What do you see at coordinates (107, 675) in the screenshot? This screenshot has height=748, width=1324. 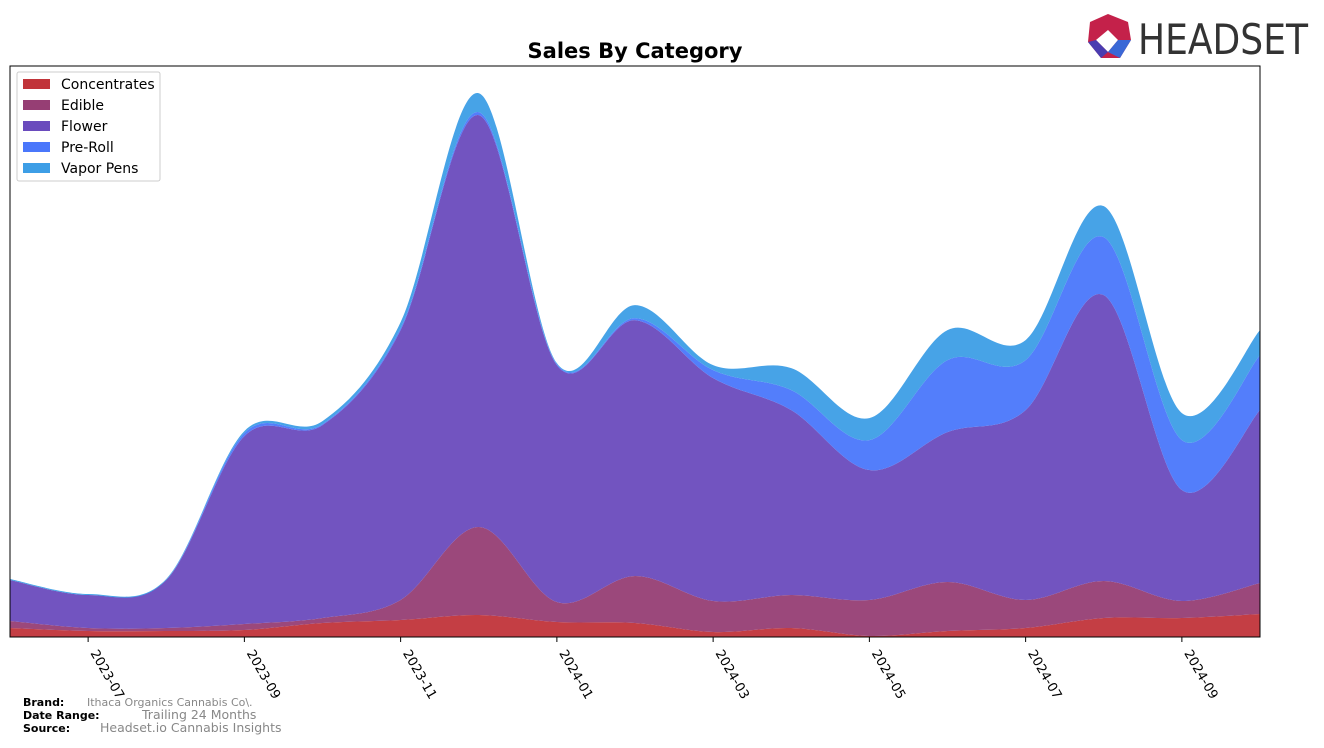 I see `x-tick-label: 2023-07` at bounding box center [107, 675].